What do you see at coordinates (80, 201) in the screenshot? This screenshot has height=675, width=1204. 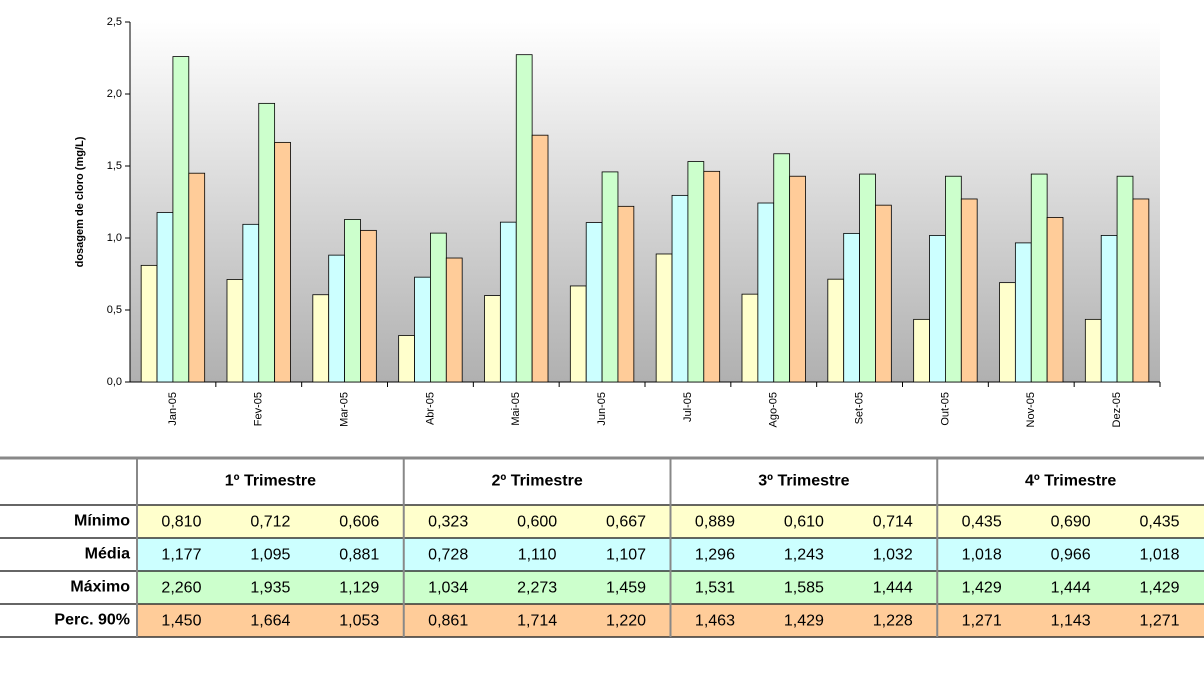 I see `y-axis-label: dosagem de cloro (mg/L)` at bounding box center [80, 201].